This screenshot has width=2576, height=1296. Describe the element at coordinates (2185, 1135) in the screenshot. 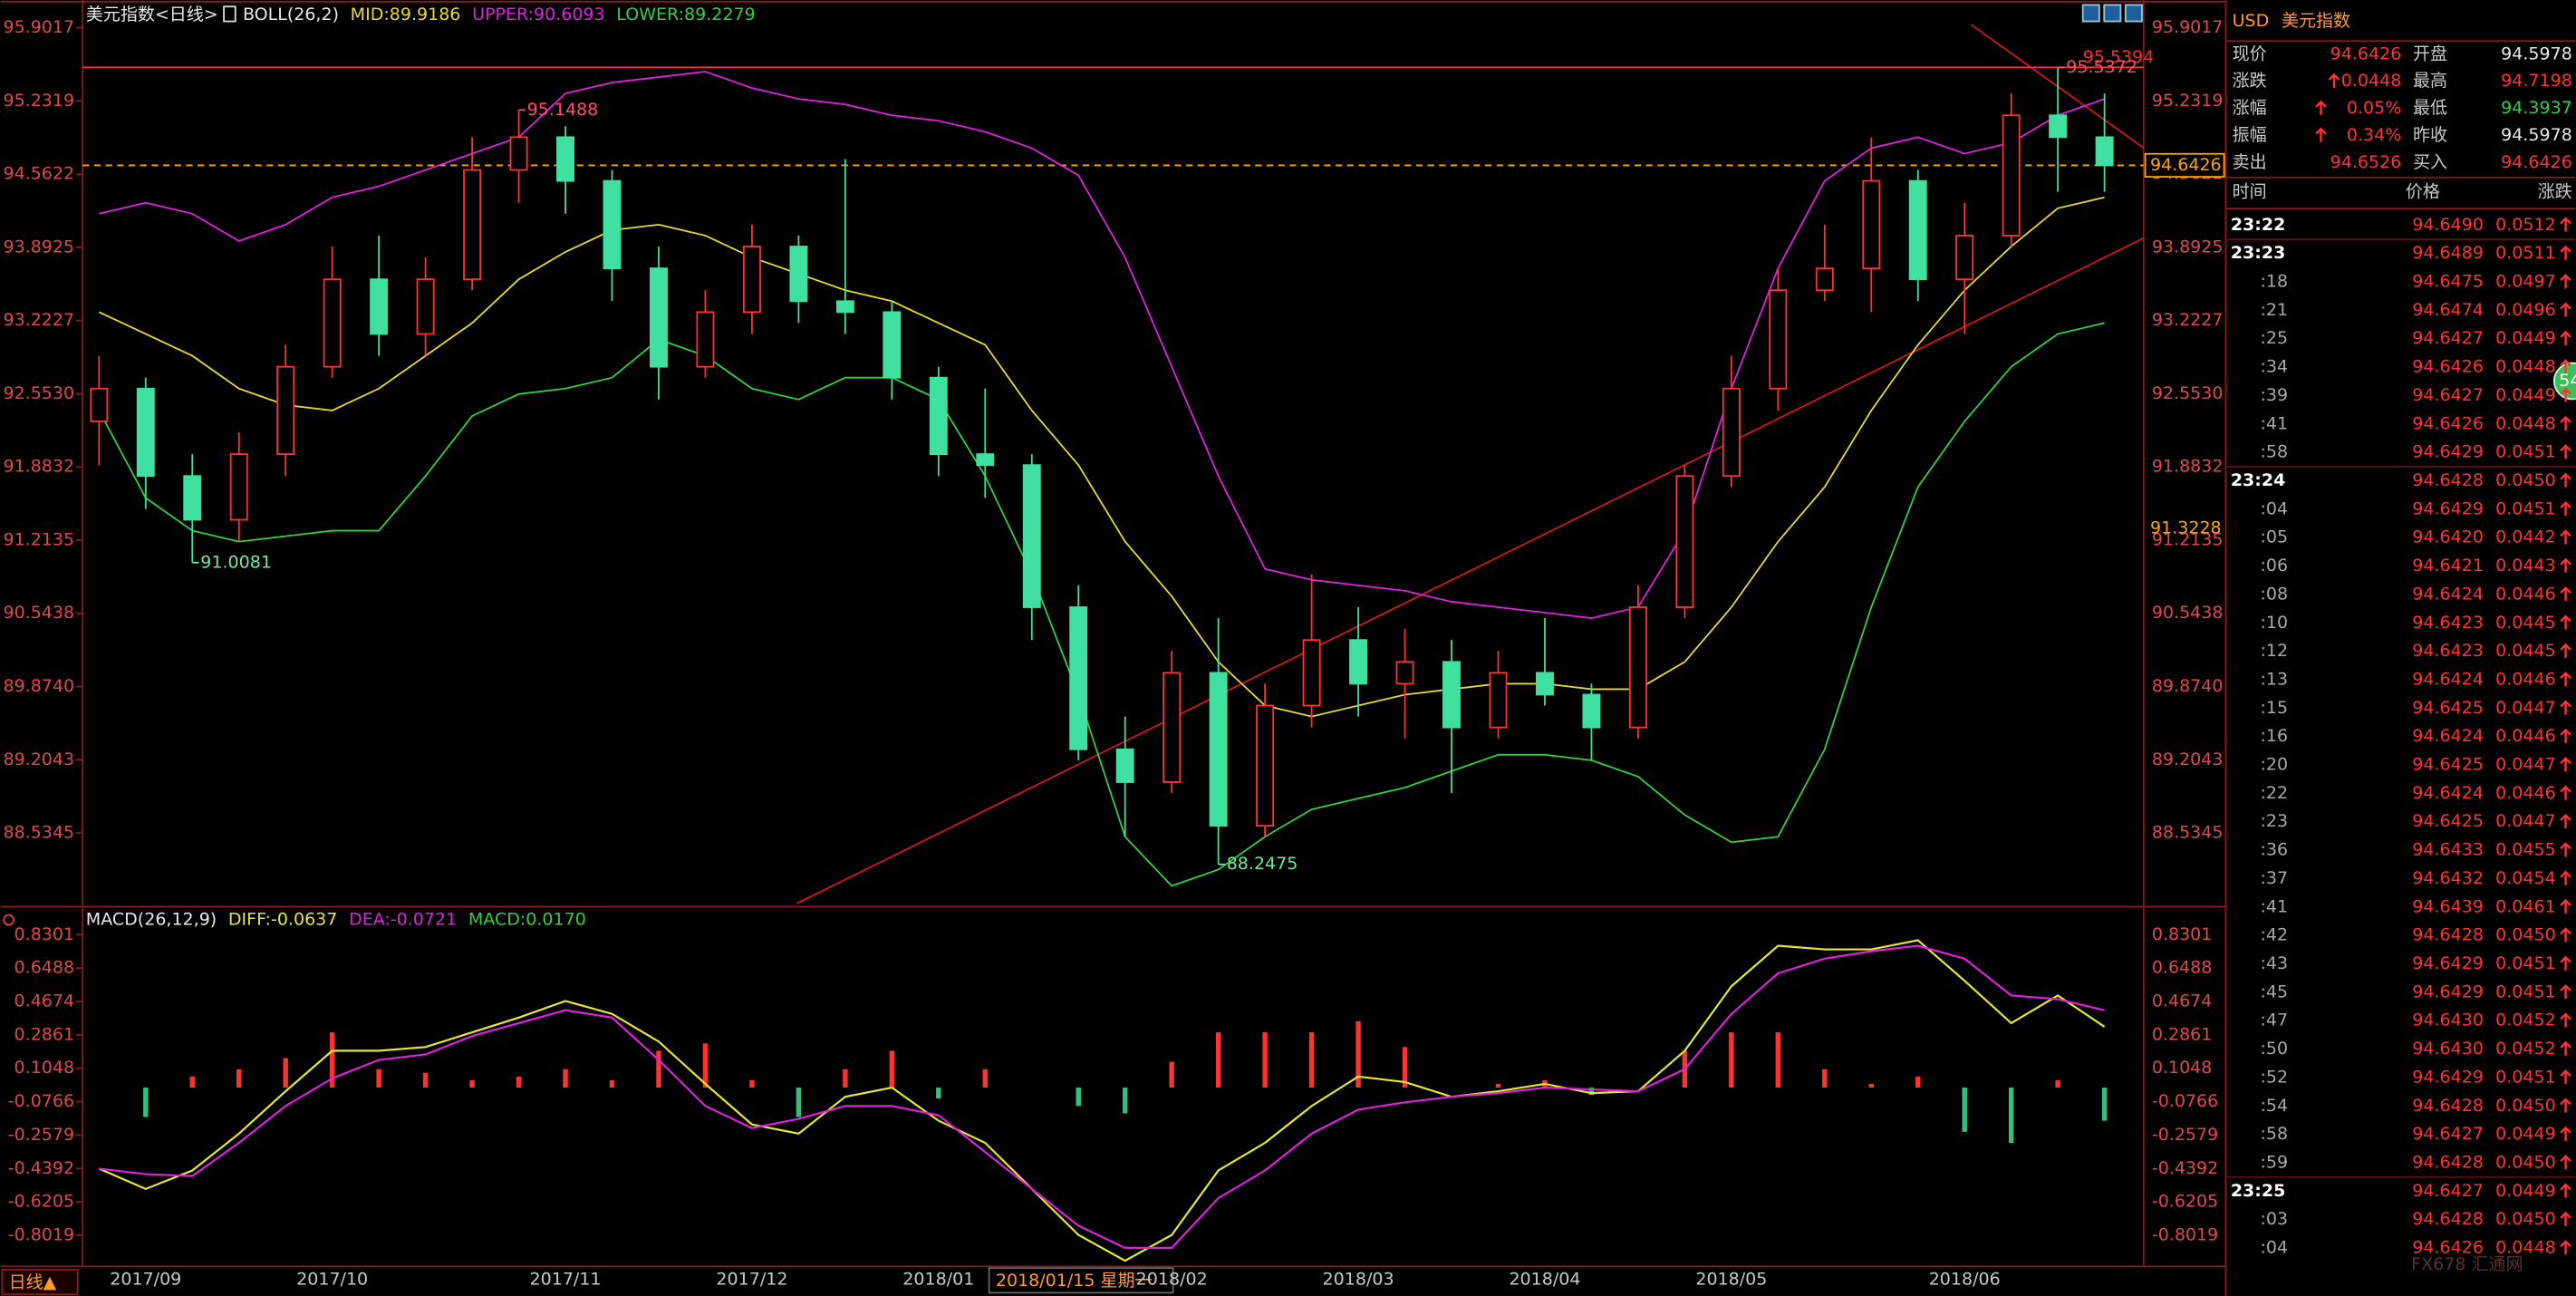

I see `y-tick-label: -0.2579` at that location.